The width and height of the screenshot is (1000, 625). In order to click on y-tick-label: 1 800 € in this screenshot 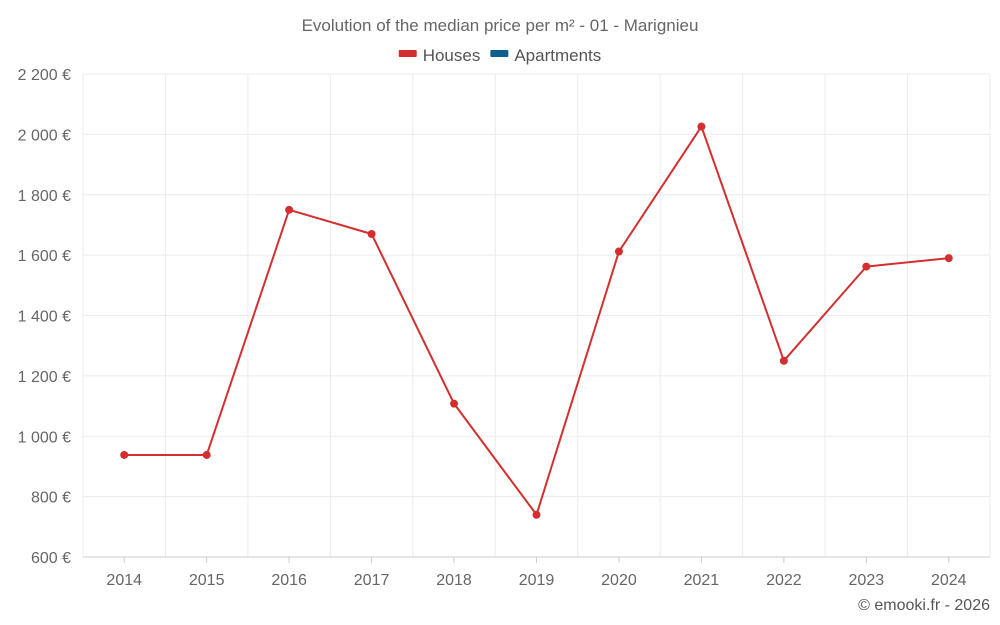, I will do `click(44, 196)`.